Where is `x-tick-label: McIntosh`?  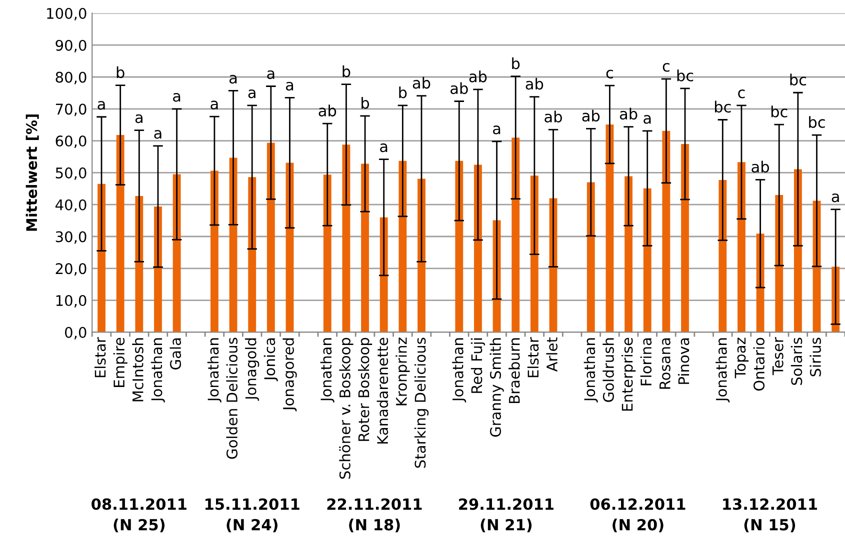 x-tick-label: McIntosh is located at coordinates (138, 370).